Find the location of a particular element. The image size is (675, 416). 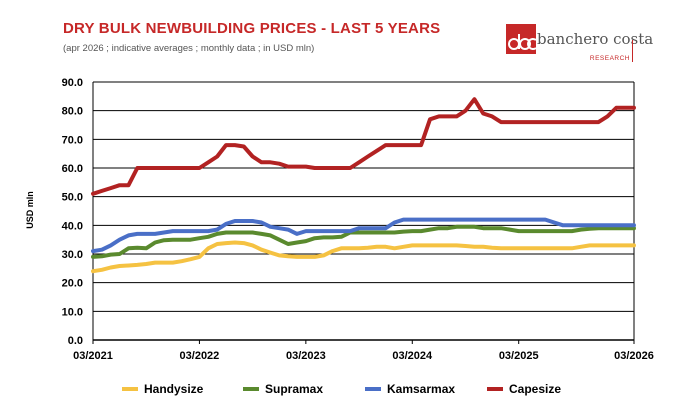

y-tick-label: 40.0 is located at coordinates (72, 226).